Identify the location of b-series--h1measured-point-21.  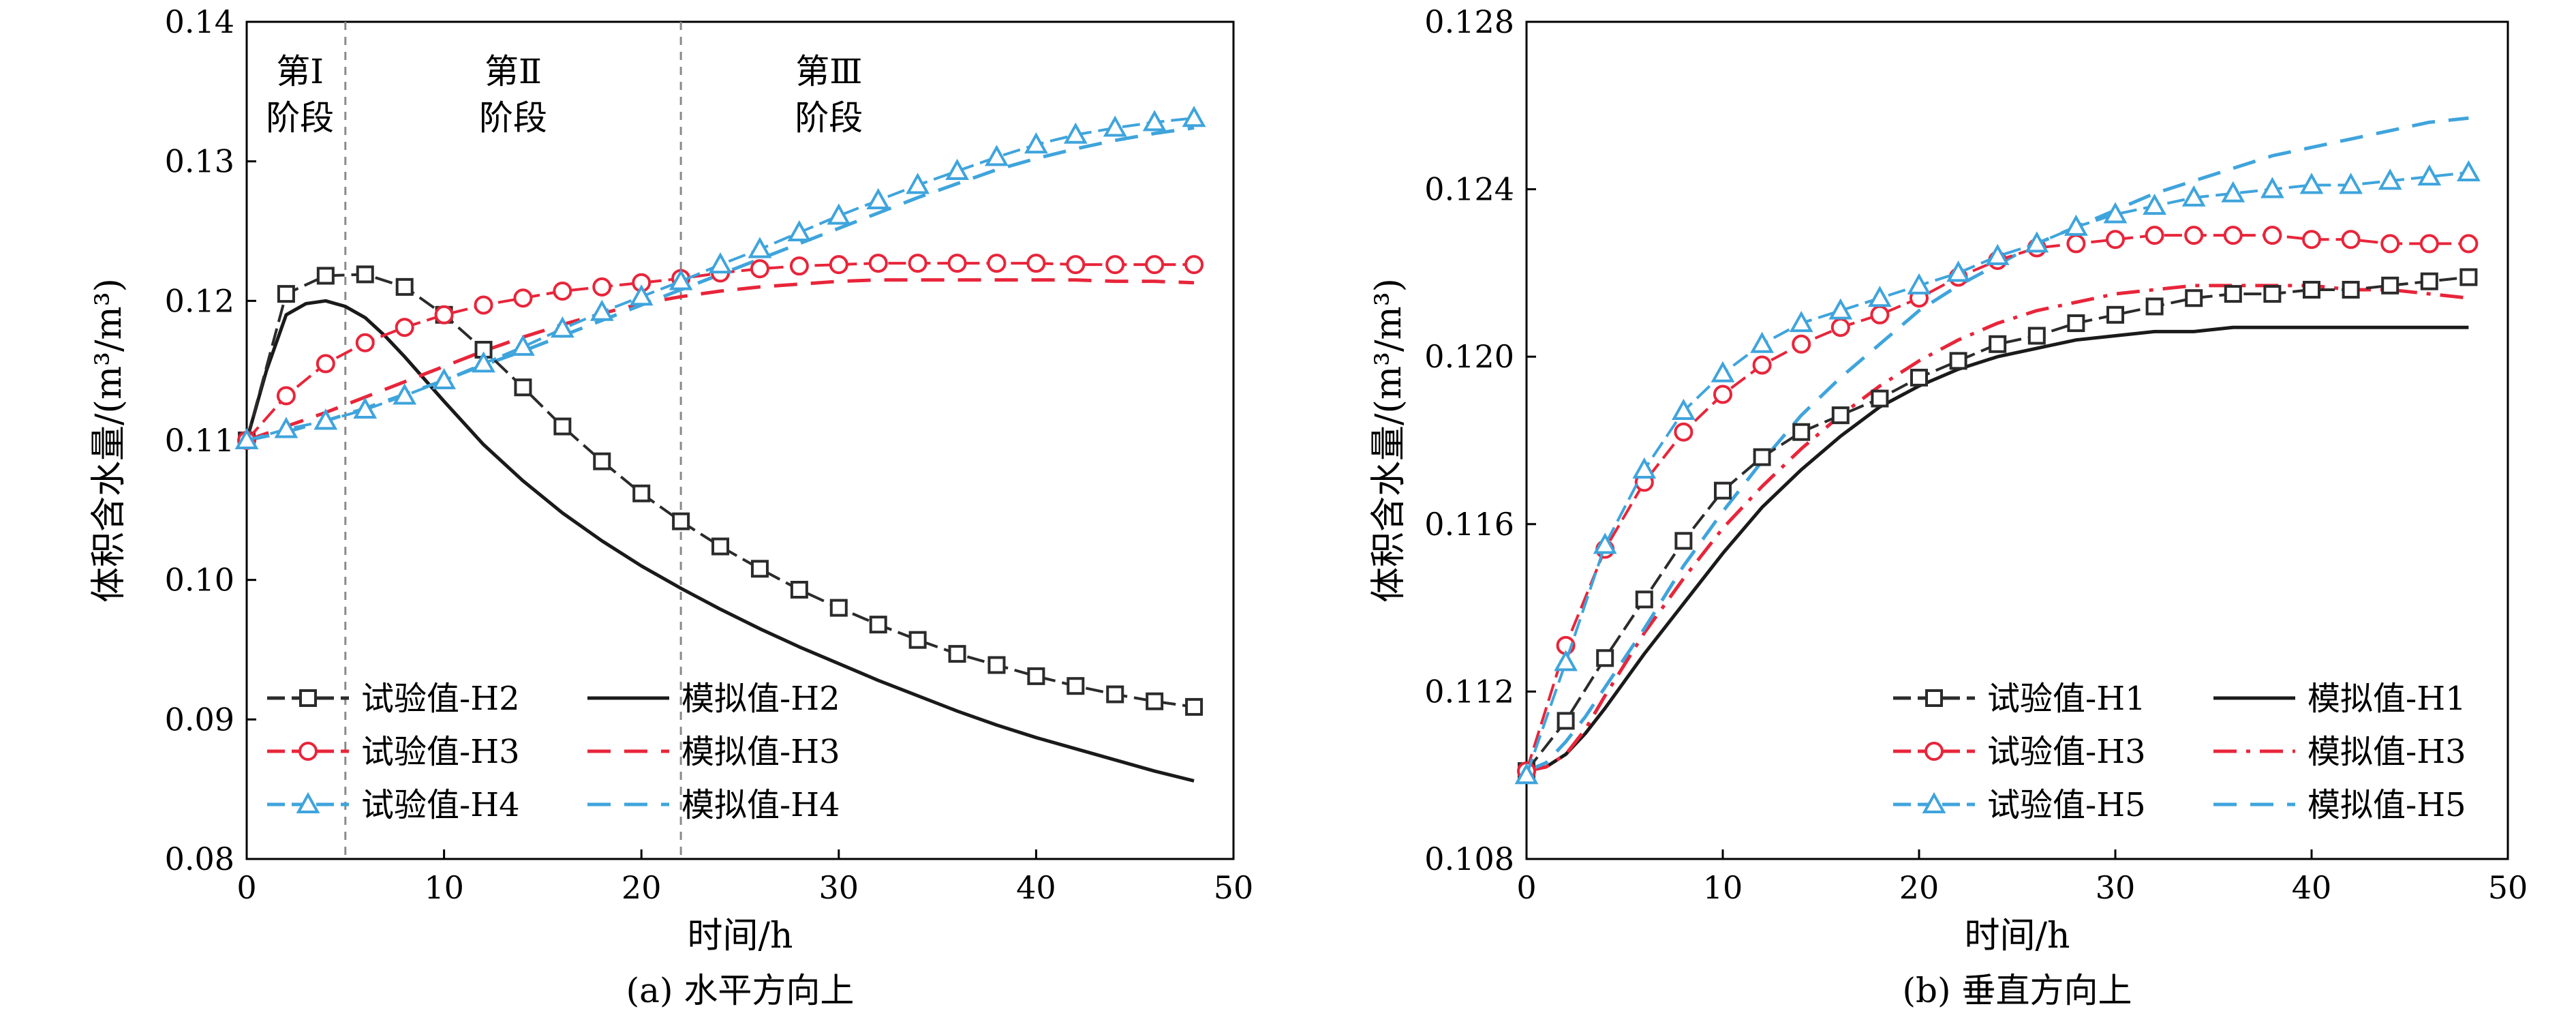
(2351, 289).